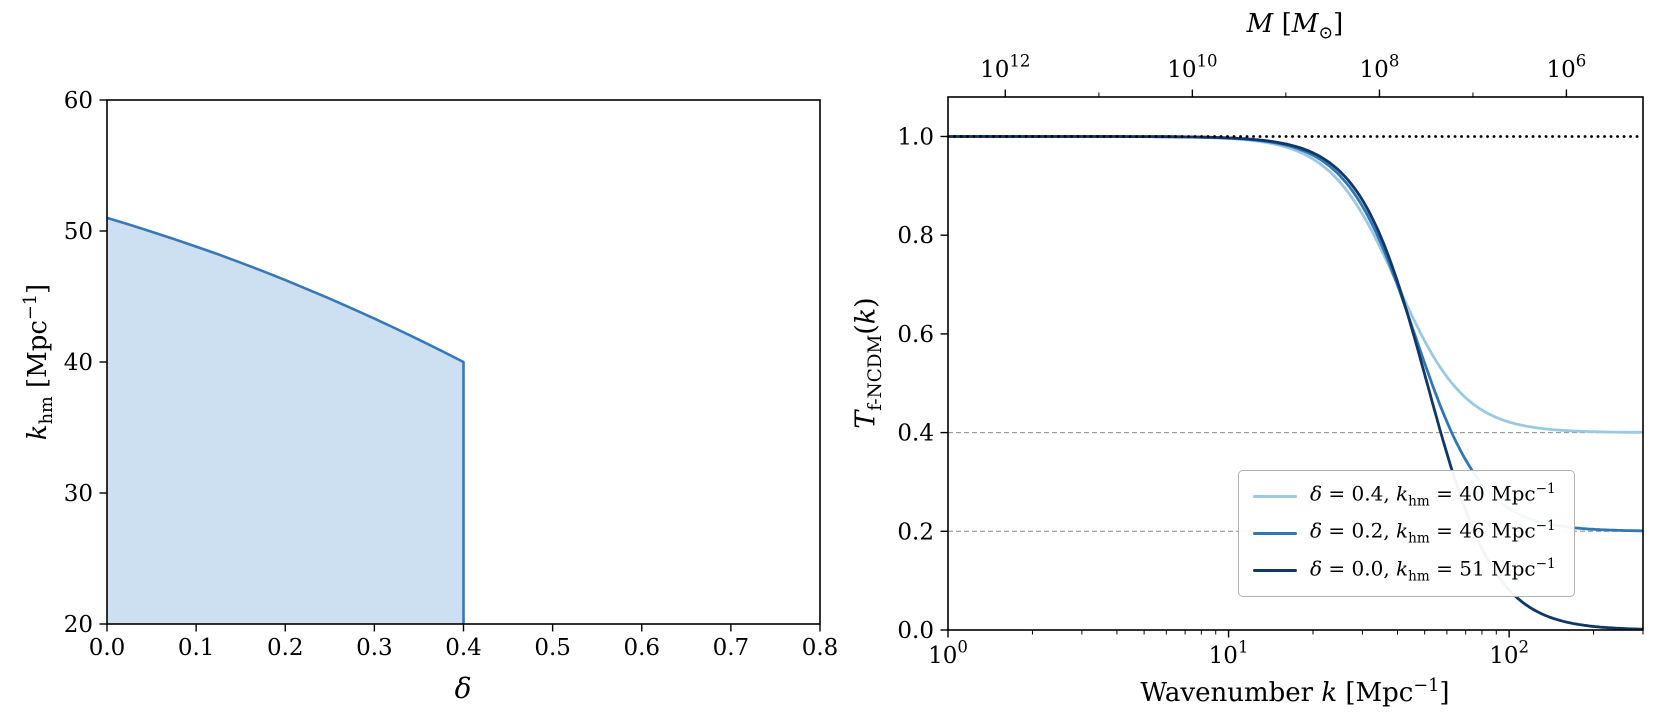 Image resolution: width=1661 pixels, height=727 pixels. I want to click on tick-label-superscript: 0, so click(962, 647).